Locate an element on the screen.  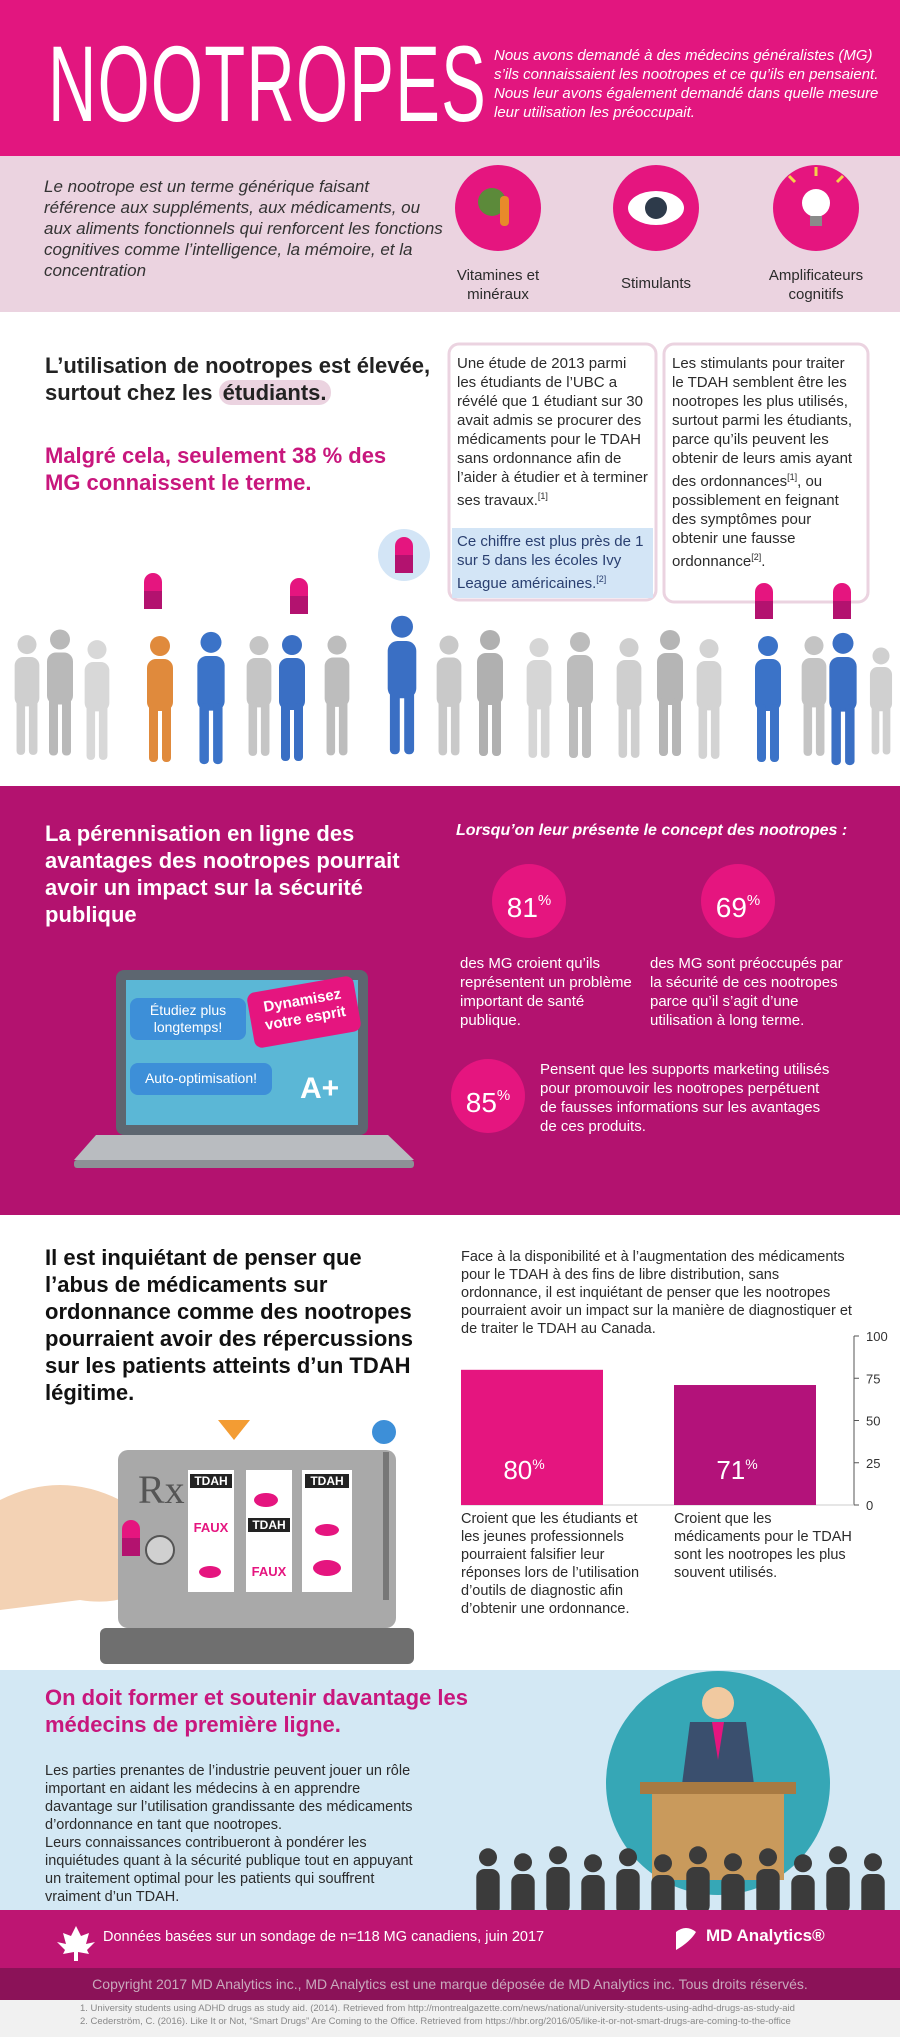
ivy-highlight is located at coordinates (552, 563).